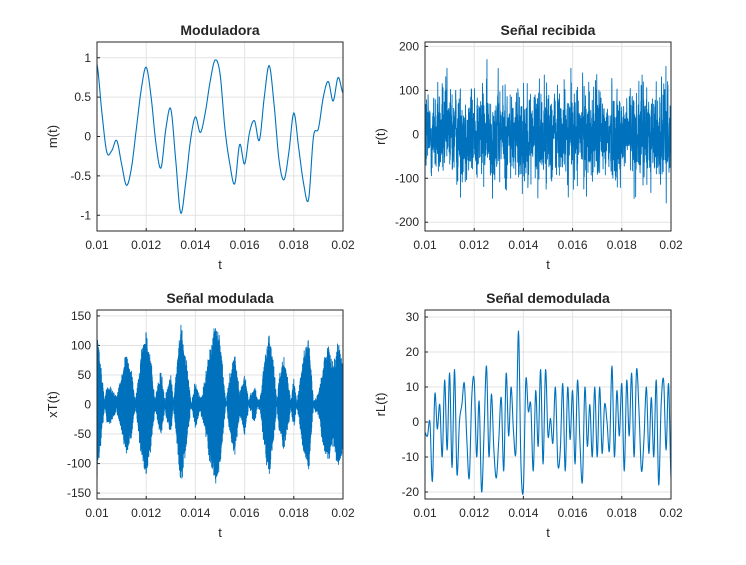 The height and width of the screenshot is (565, 746). What do you see at coordinates (380, 405) in the screenshot?
I see `y-axis-label: rL(t)` at bounding box center [380, 405].